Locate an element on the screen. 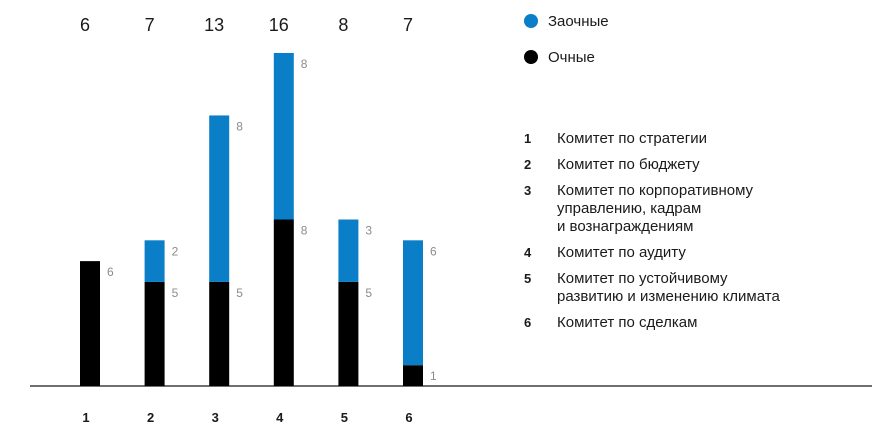  key-text: Комитет по сделкам is located at coordinates (627, 322).